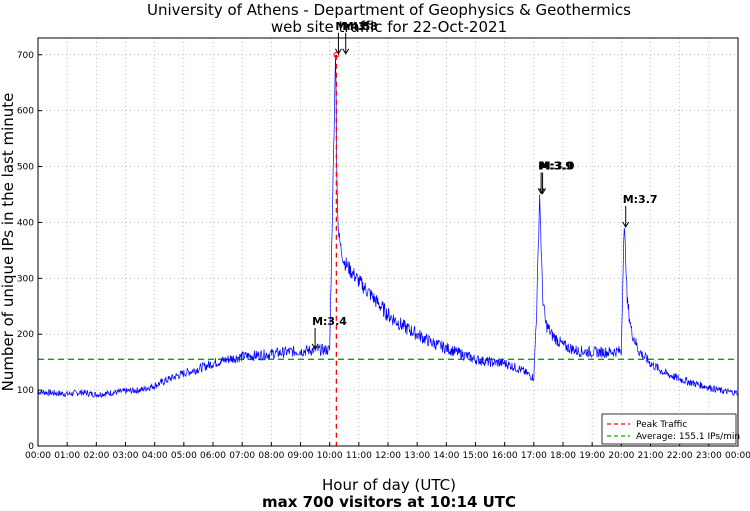 This screenshot has width=750, height=511. I want to click on chart-subtitle: web site traffic for 22-Oct-2021, so click(389, 27).